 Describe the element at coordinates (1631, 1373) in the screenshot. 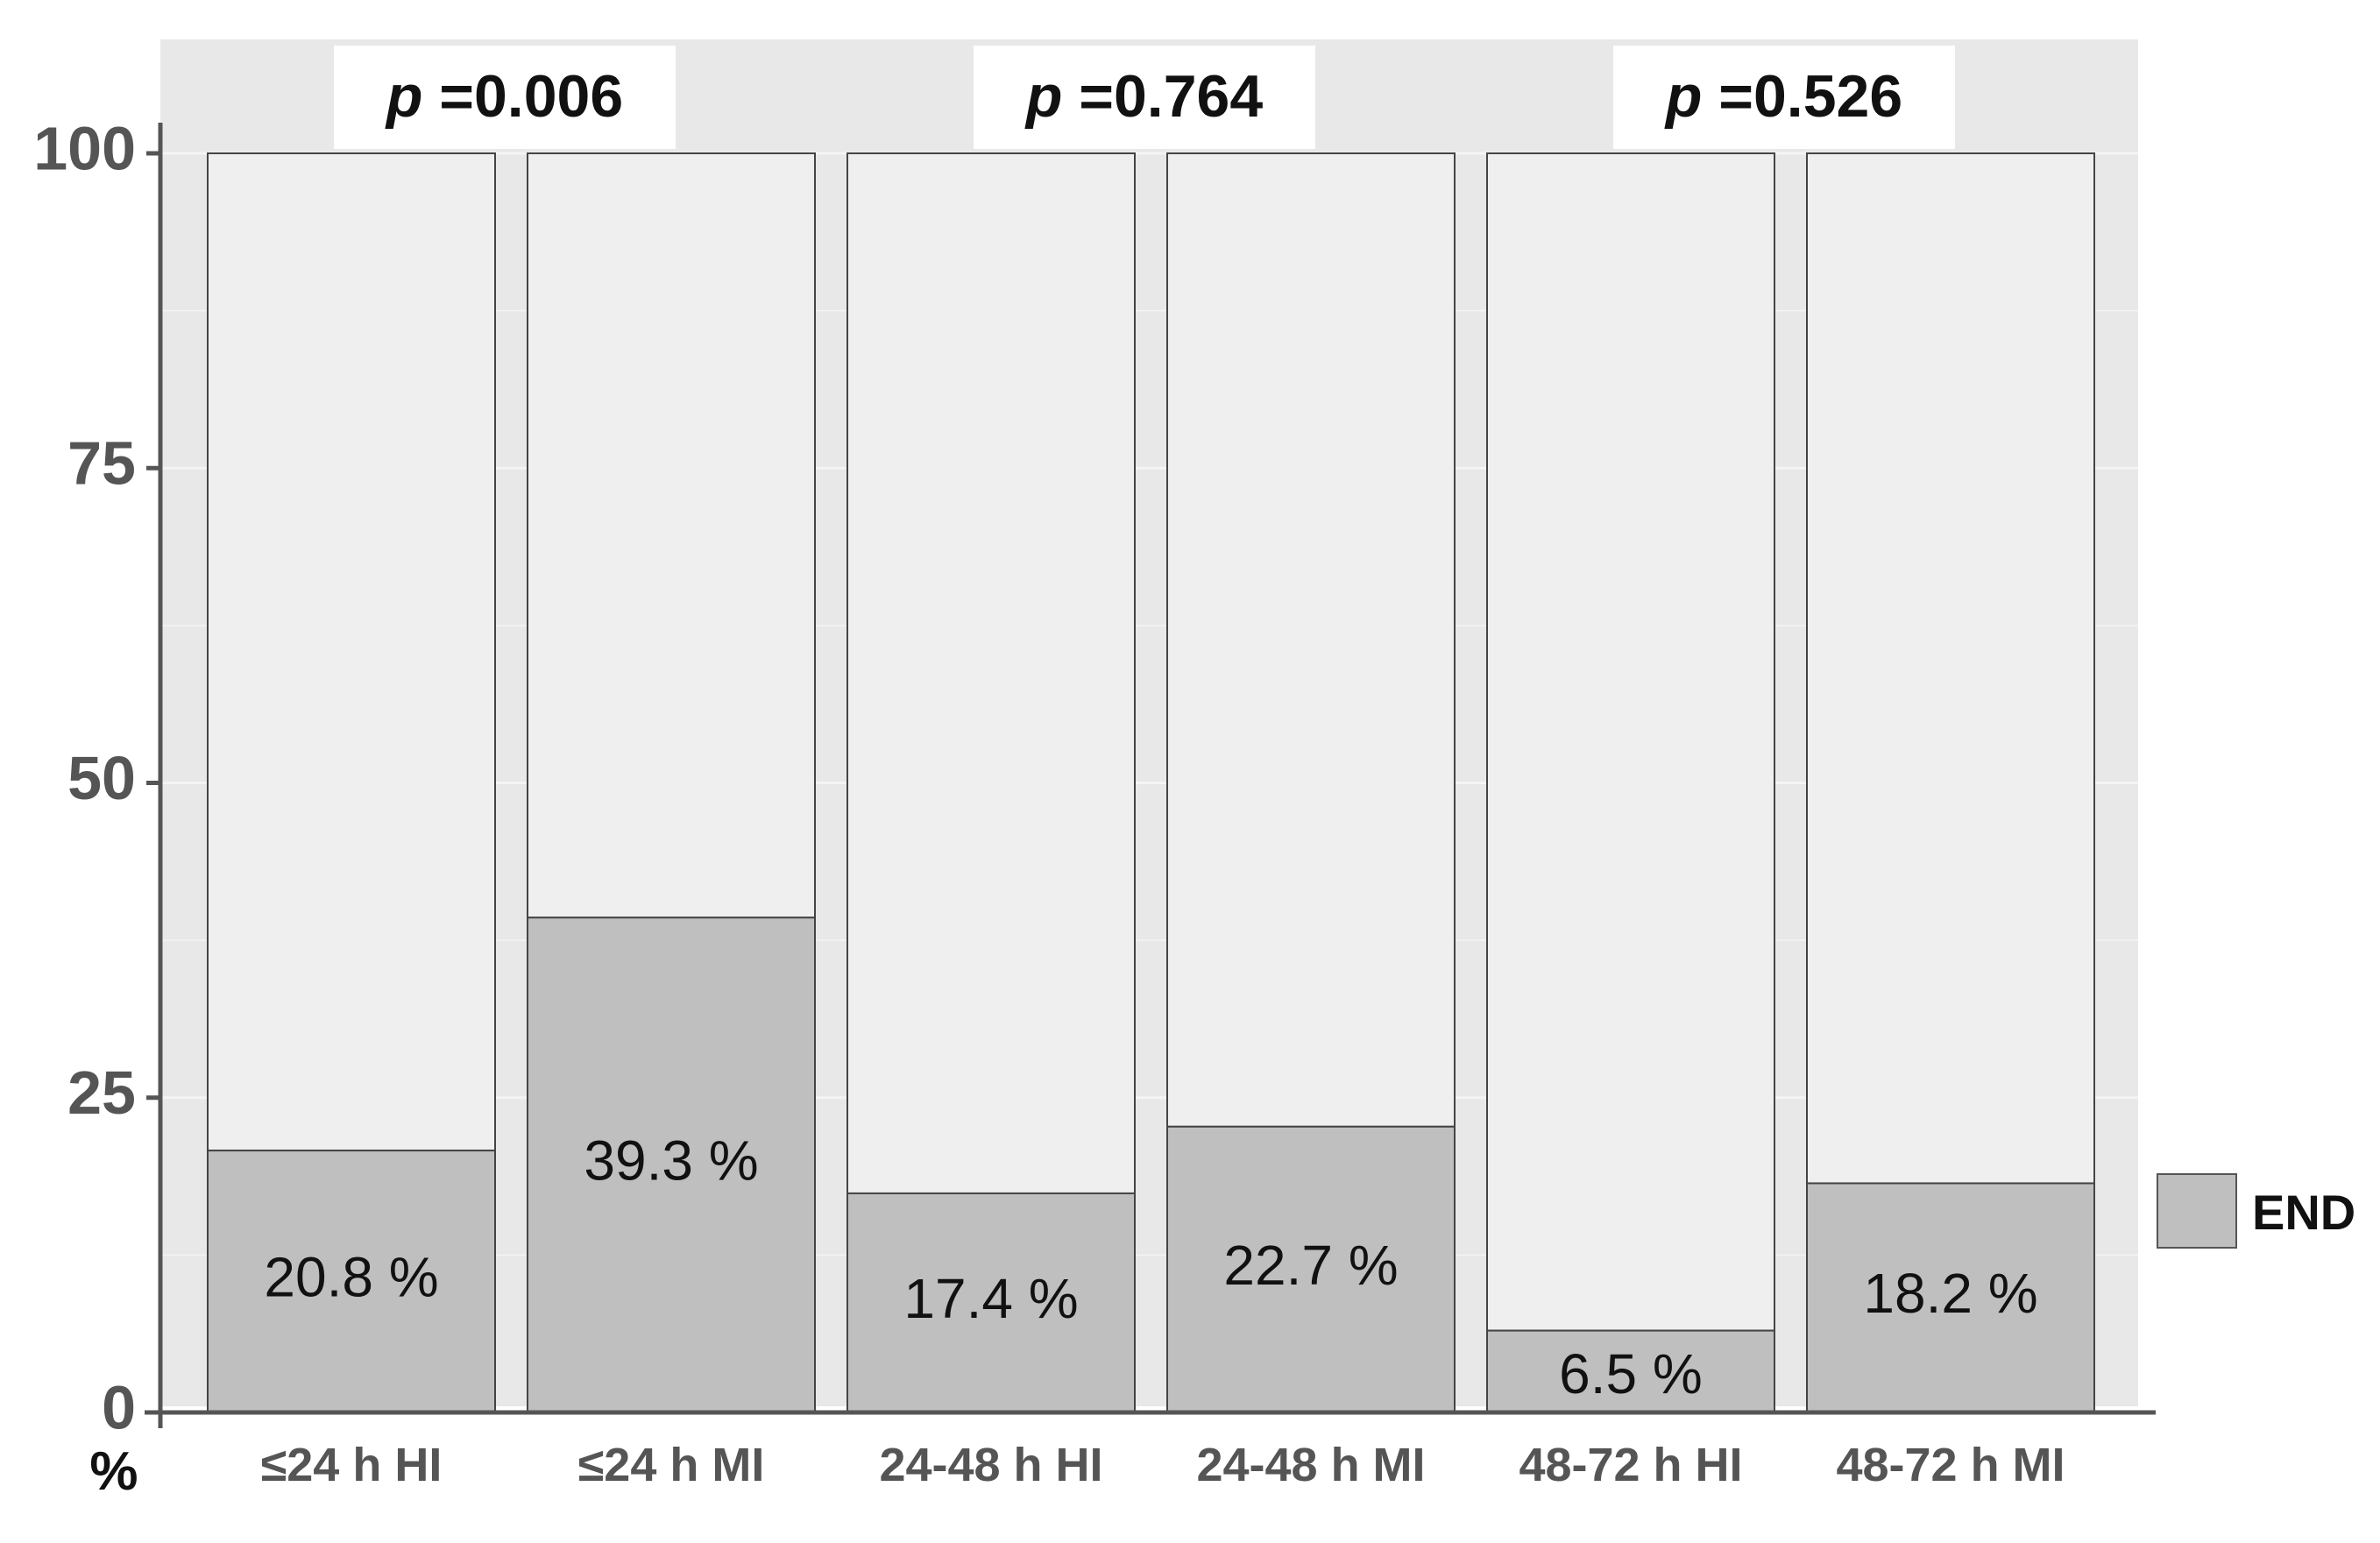

I see `bar-data-label: 6.5 %` at that location.